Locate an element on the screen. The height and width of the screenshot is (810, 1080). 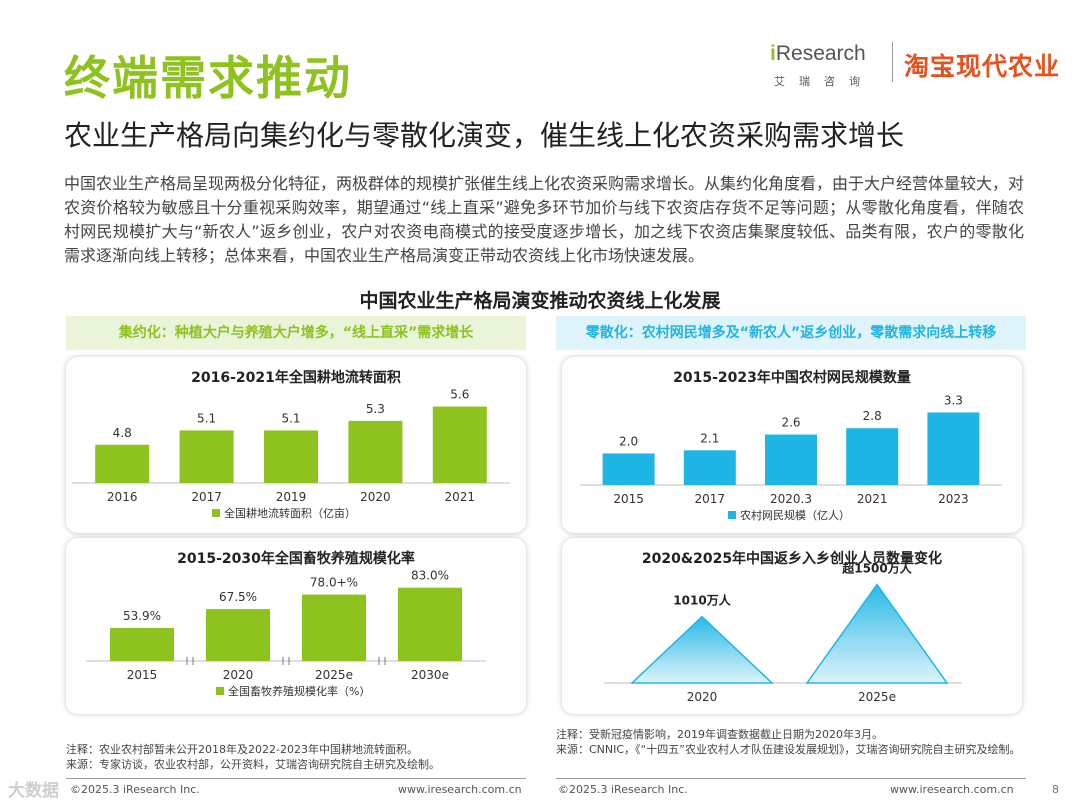
iresearch-logo: iResearch 艾瑞咨询 is located at coordinates (826, 67).